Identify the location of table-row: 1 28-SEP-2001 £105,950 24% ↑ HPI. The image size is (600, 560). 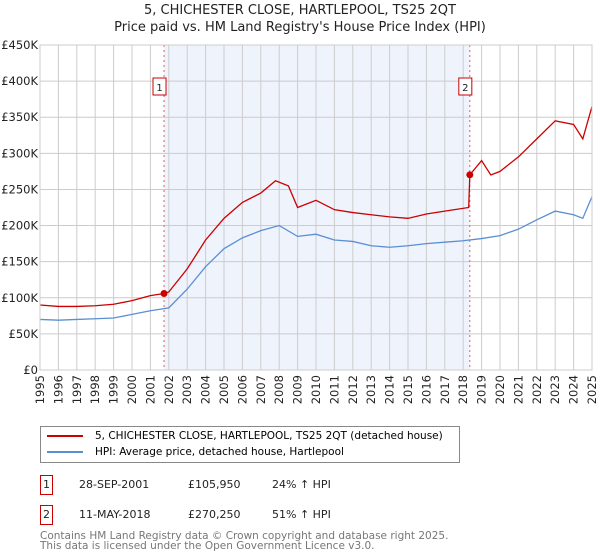
(240, 485).